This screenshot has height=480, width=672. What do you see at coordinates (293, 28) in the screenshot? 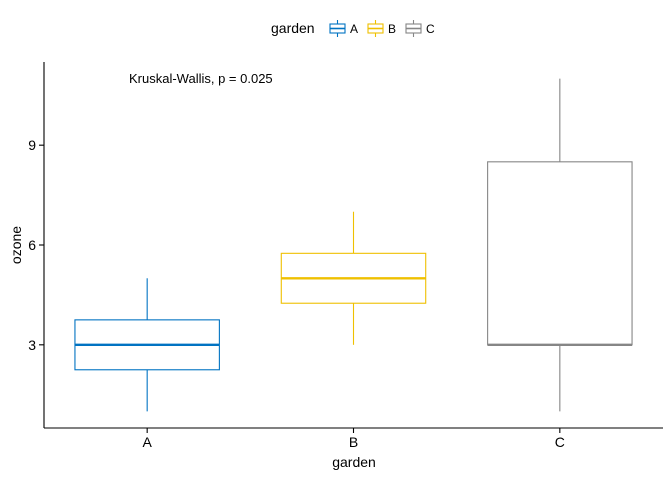
I see `legend-title: garden` at bounding box center [293, 28].